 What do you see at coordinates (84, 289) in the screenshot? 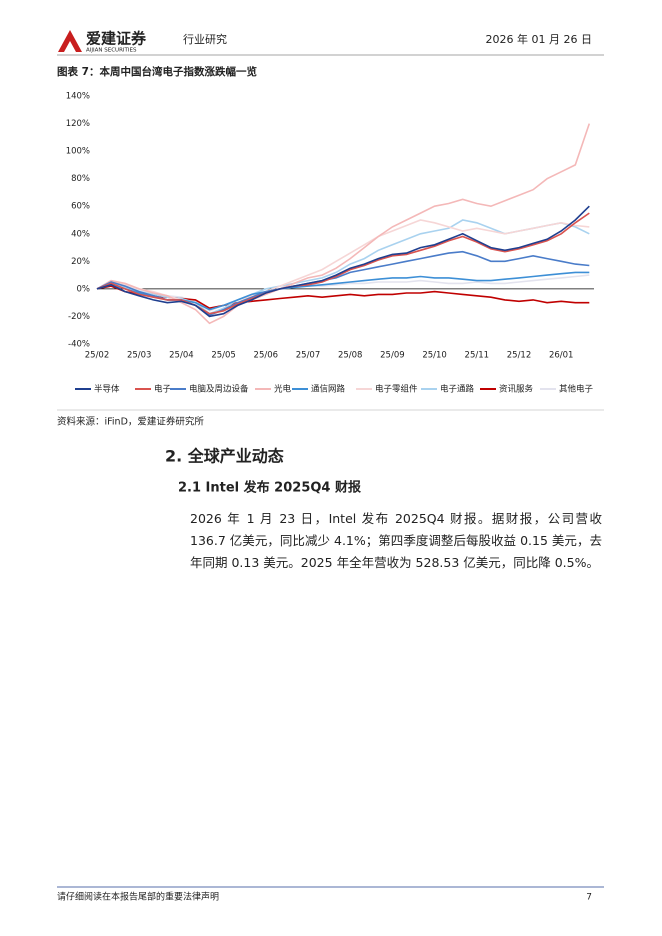
I see `y-tick-label: 0%` at bounding box center [84, 289].